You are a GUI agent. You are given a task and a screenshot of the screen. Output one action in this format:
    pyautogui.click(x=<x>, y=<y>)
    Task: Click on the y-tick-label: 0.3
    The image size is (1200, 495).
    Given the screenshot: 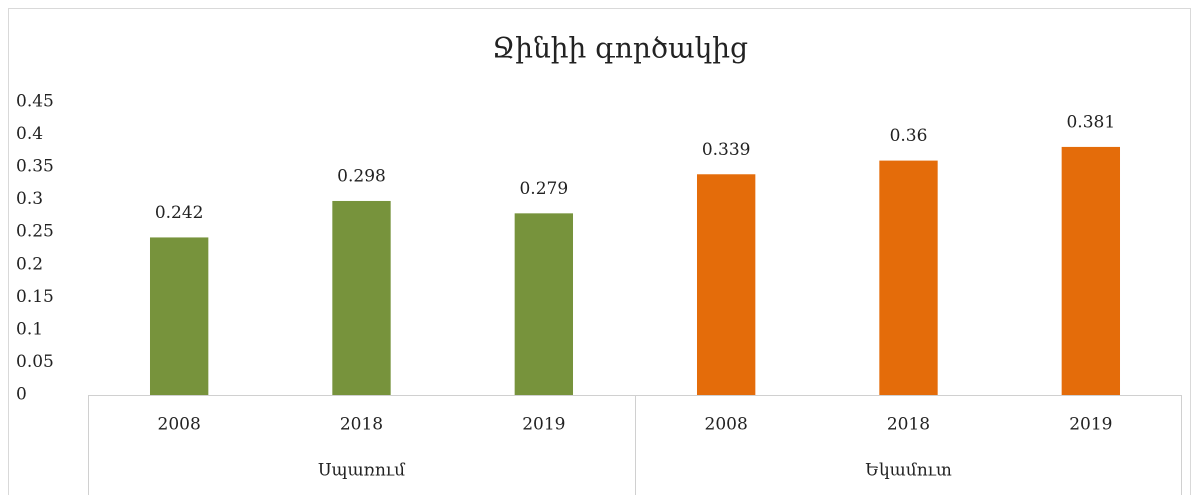 What is the action you would take?
    pyautogui.click(x=29, y=199)
    